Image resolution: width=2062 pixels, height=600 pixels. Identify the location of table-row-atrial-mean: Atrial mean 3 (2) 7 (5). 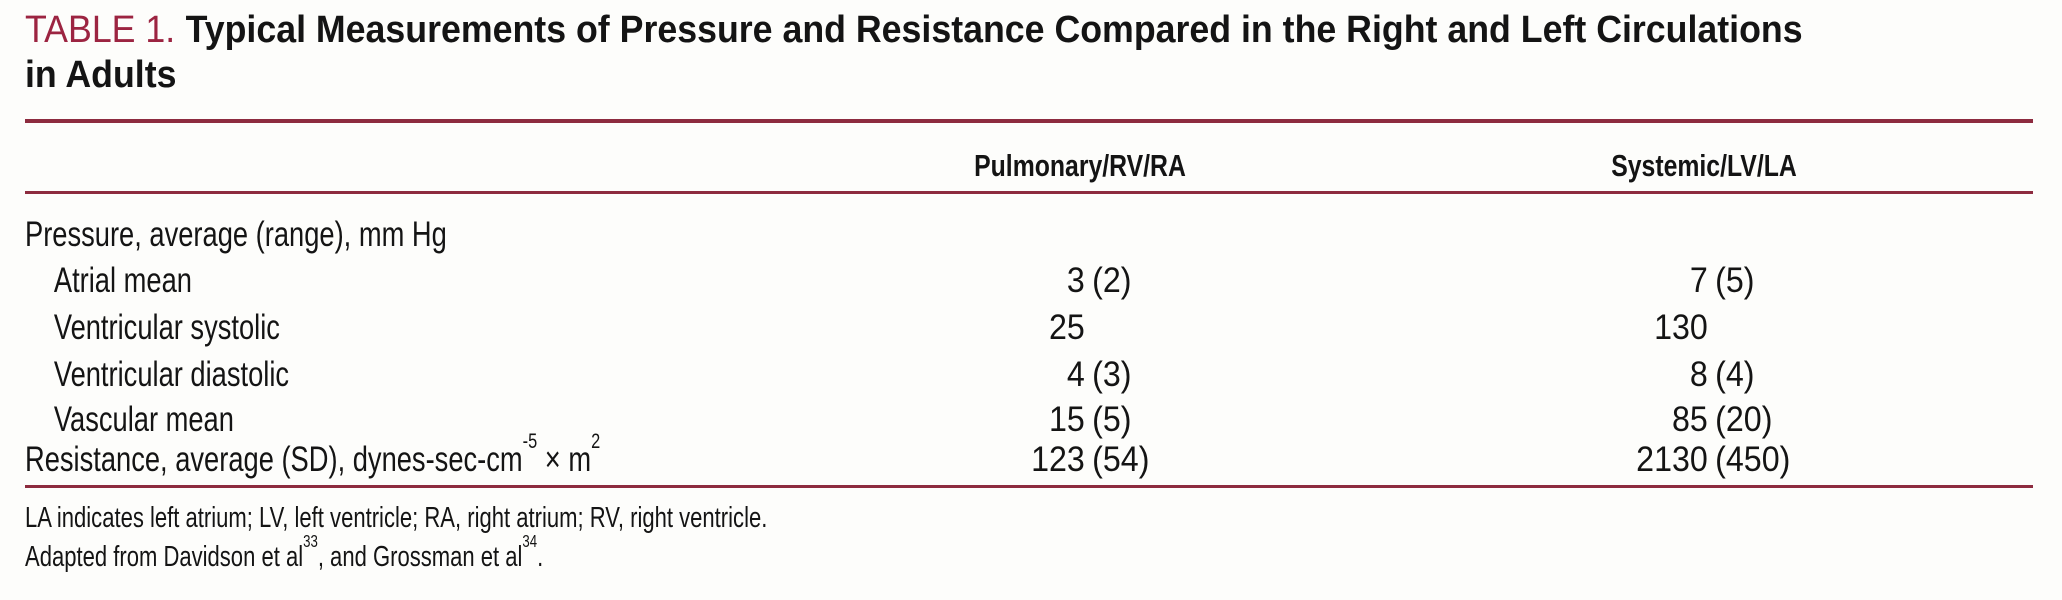
(1031, 281).